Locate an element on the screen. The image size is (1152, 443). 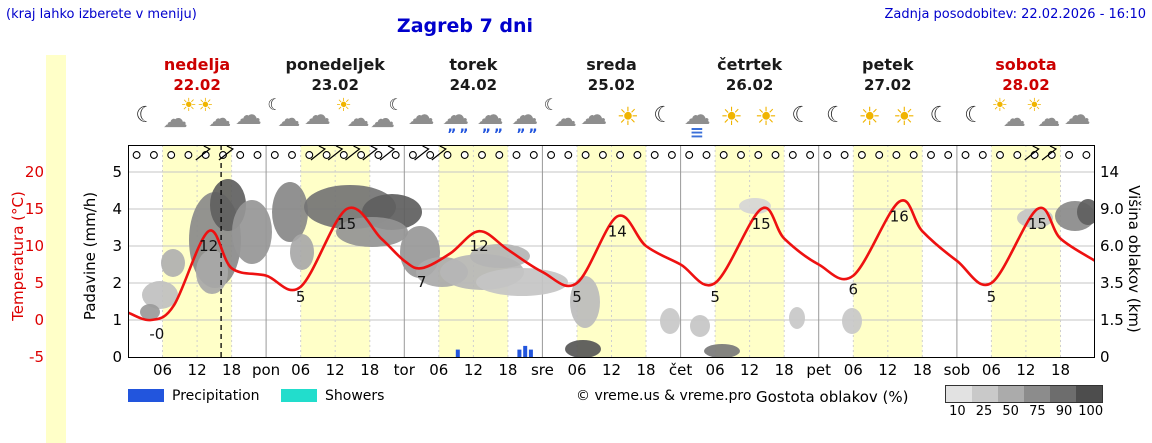
density-scale-label: 50 is located at coordinates (1010, 411).